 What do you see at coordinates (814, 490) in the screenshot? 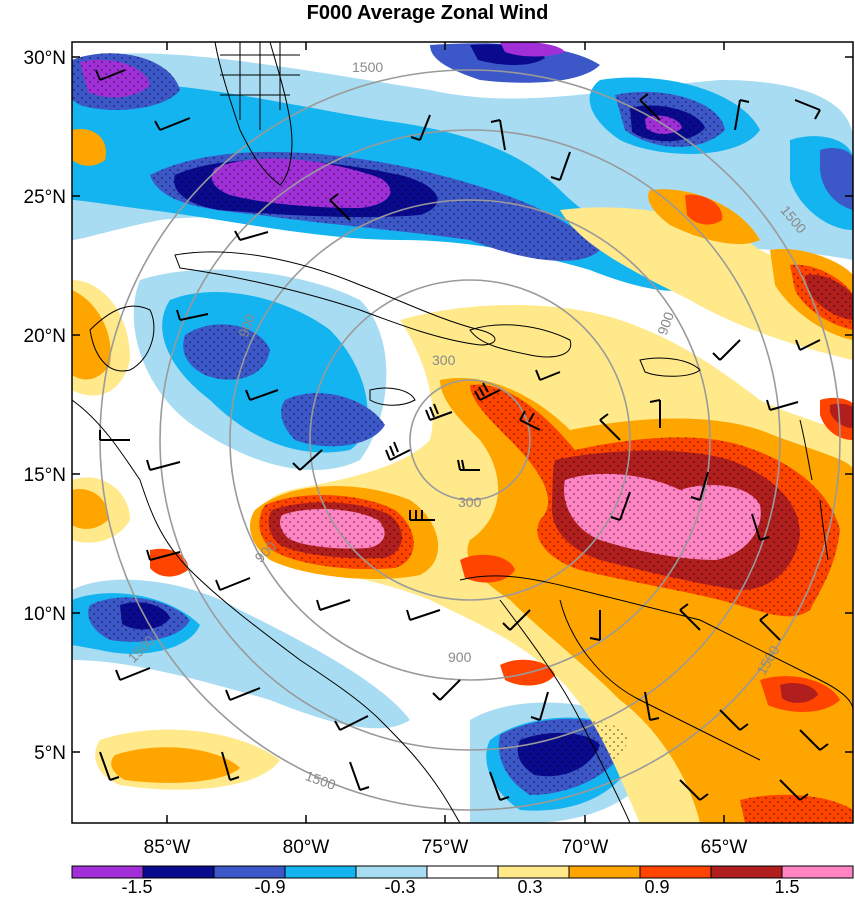
I see `coast-lesser-antilles` at bounding box center [814, 490].